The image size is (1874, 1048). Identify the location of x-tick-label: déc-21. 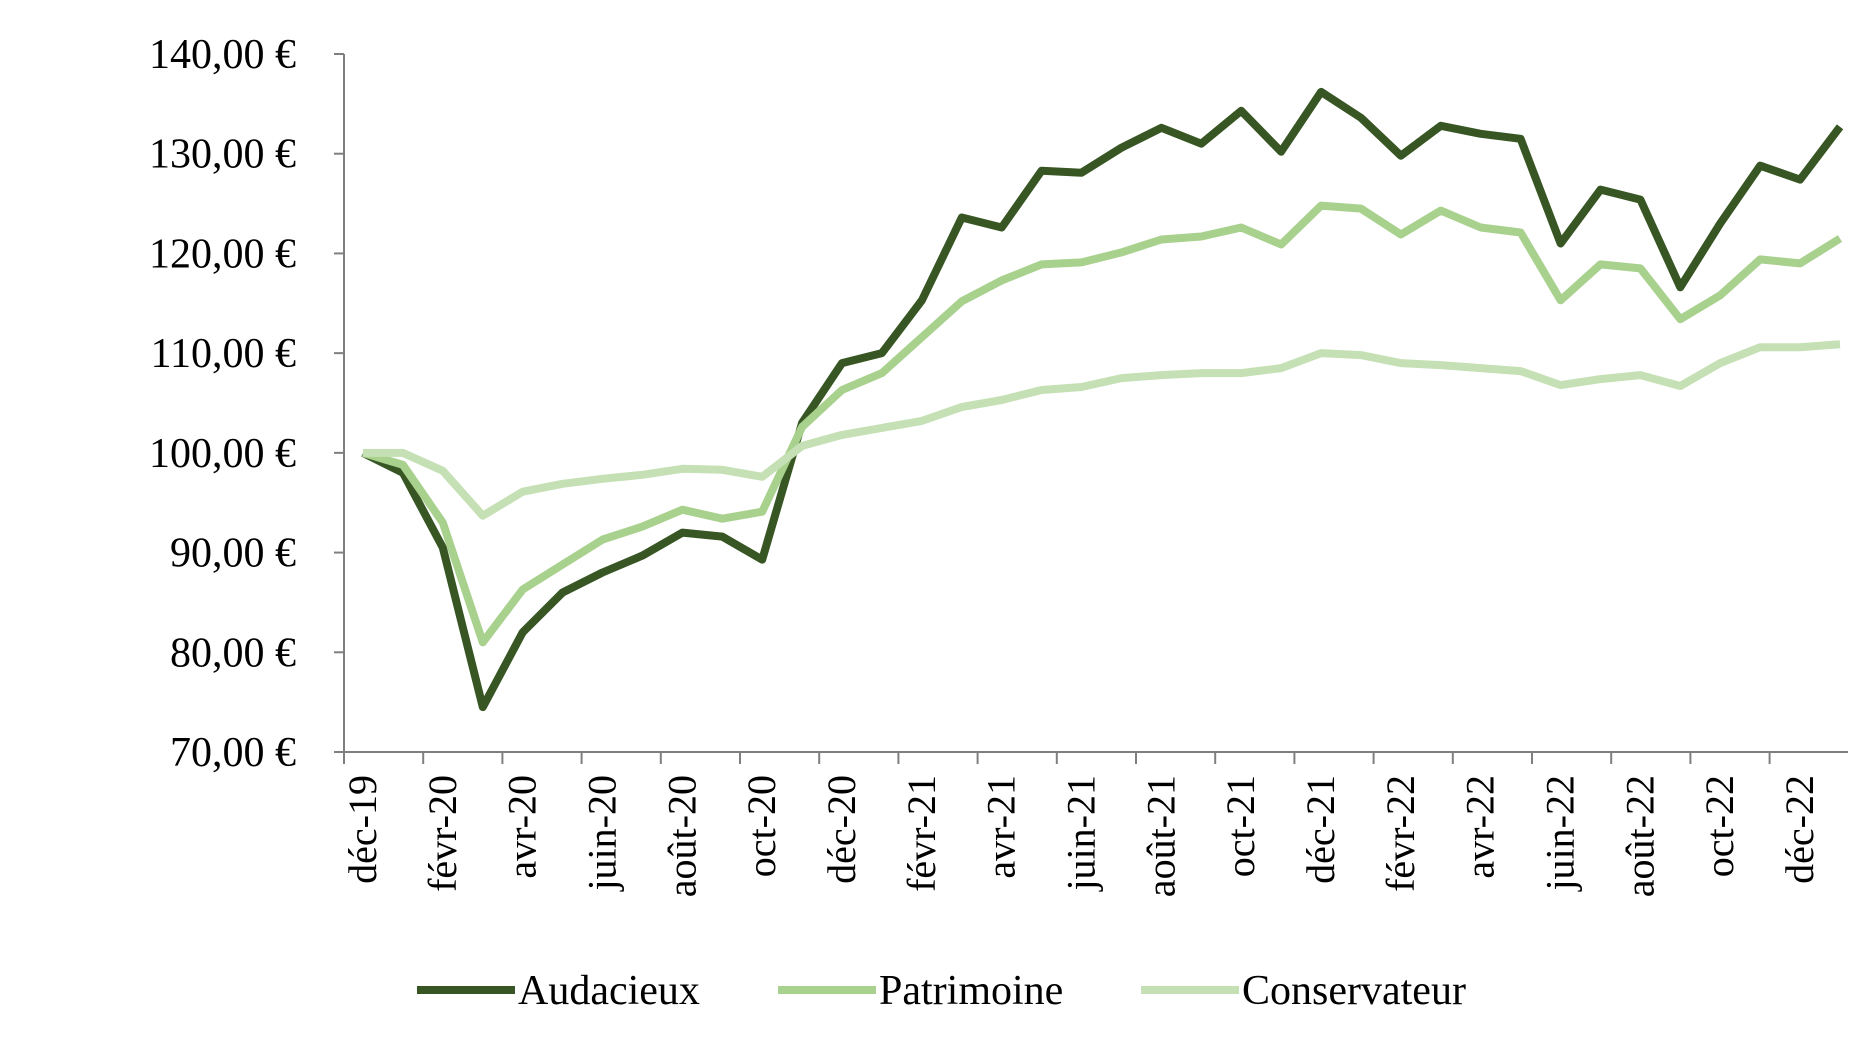
(1320, 829).